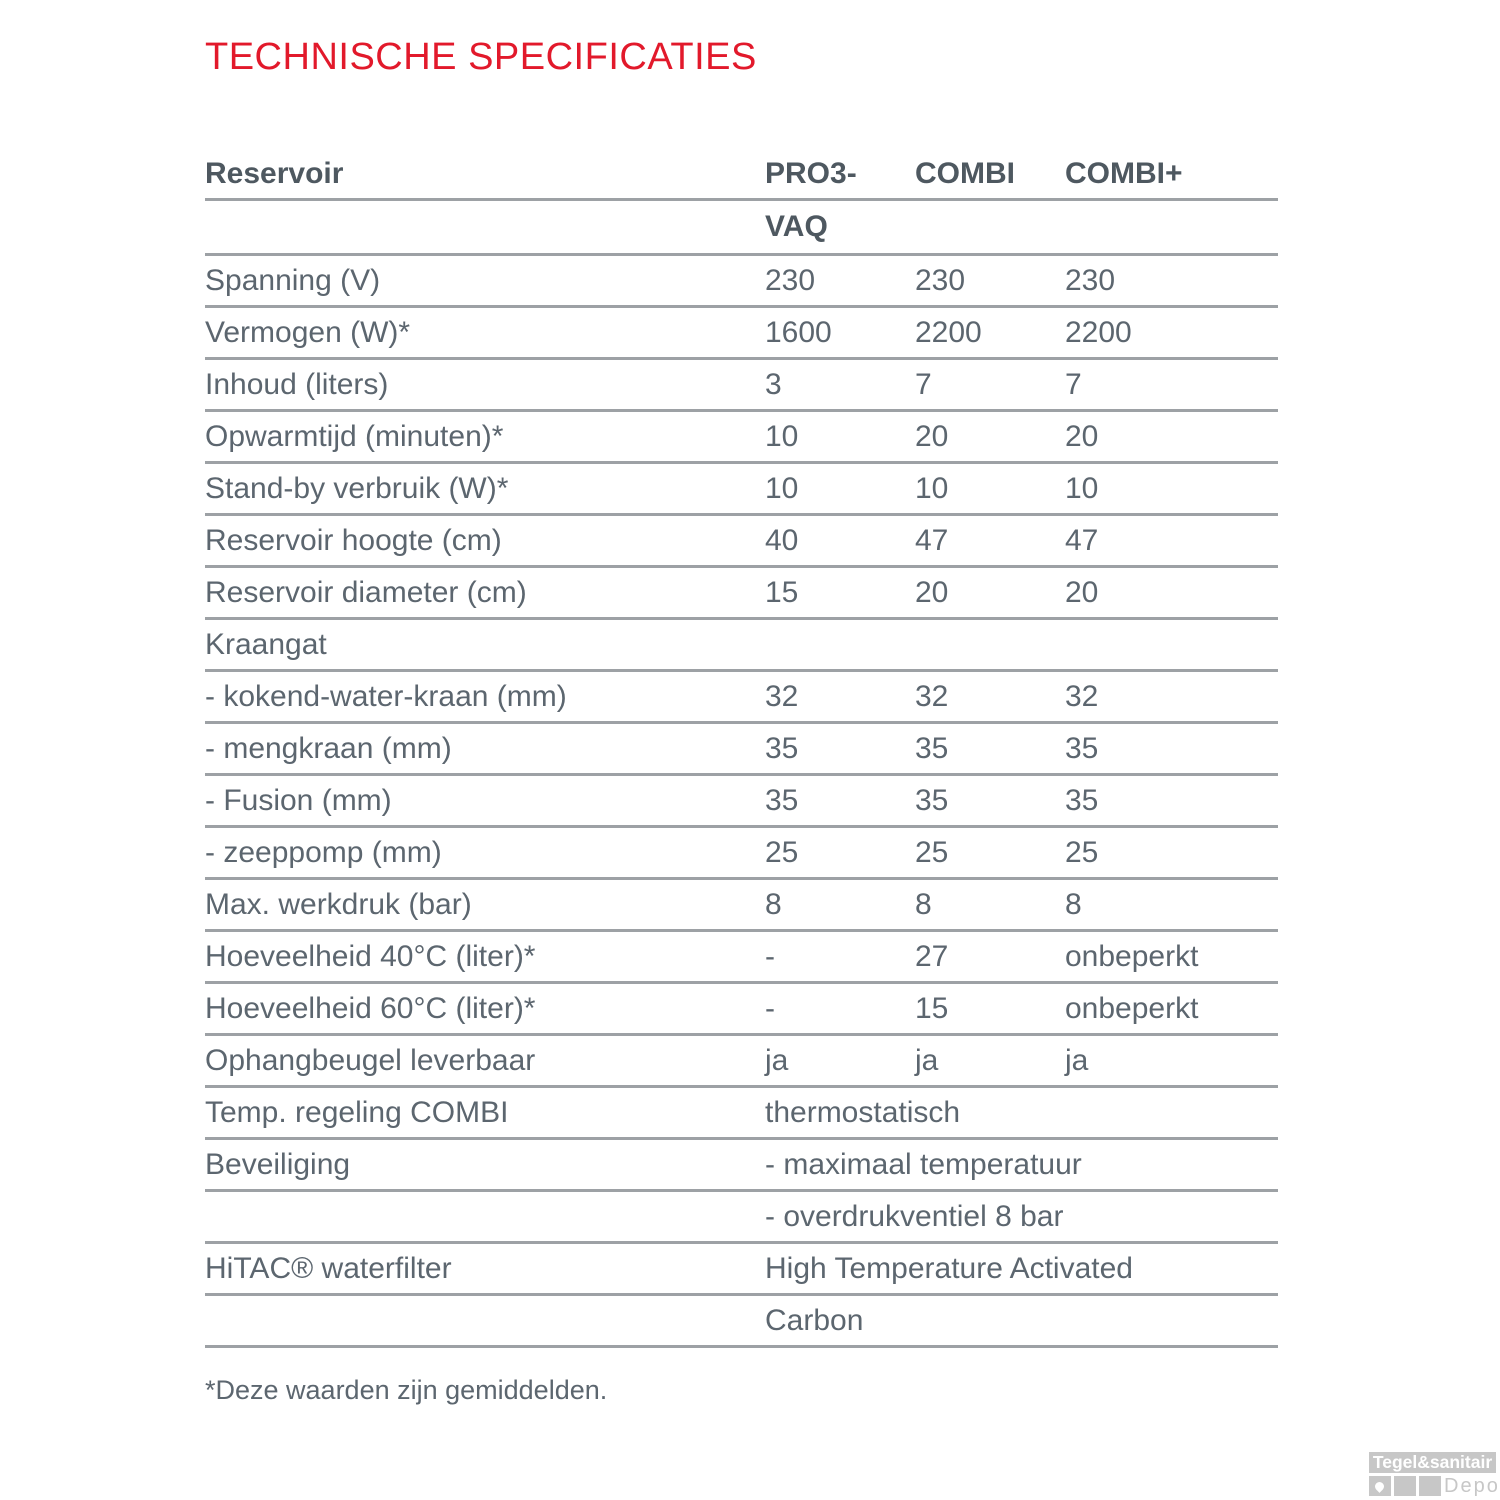 The image size is (1500, 1500). I want to click on row-label: - mengkraan (mm), so click(328, 748).